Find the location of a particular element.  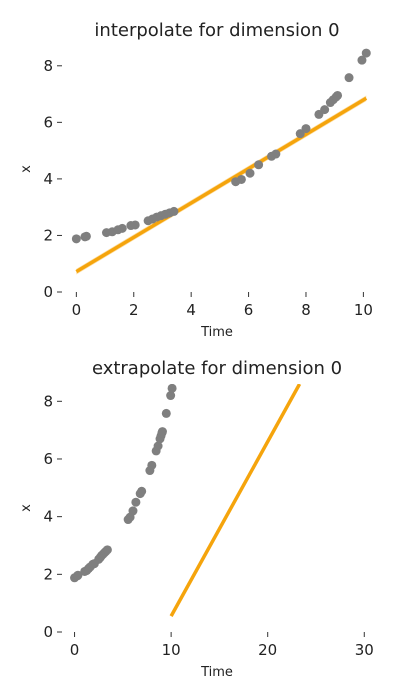

fit-line is located at coordinates (235, 500).